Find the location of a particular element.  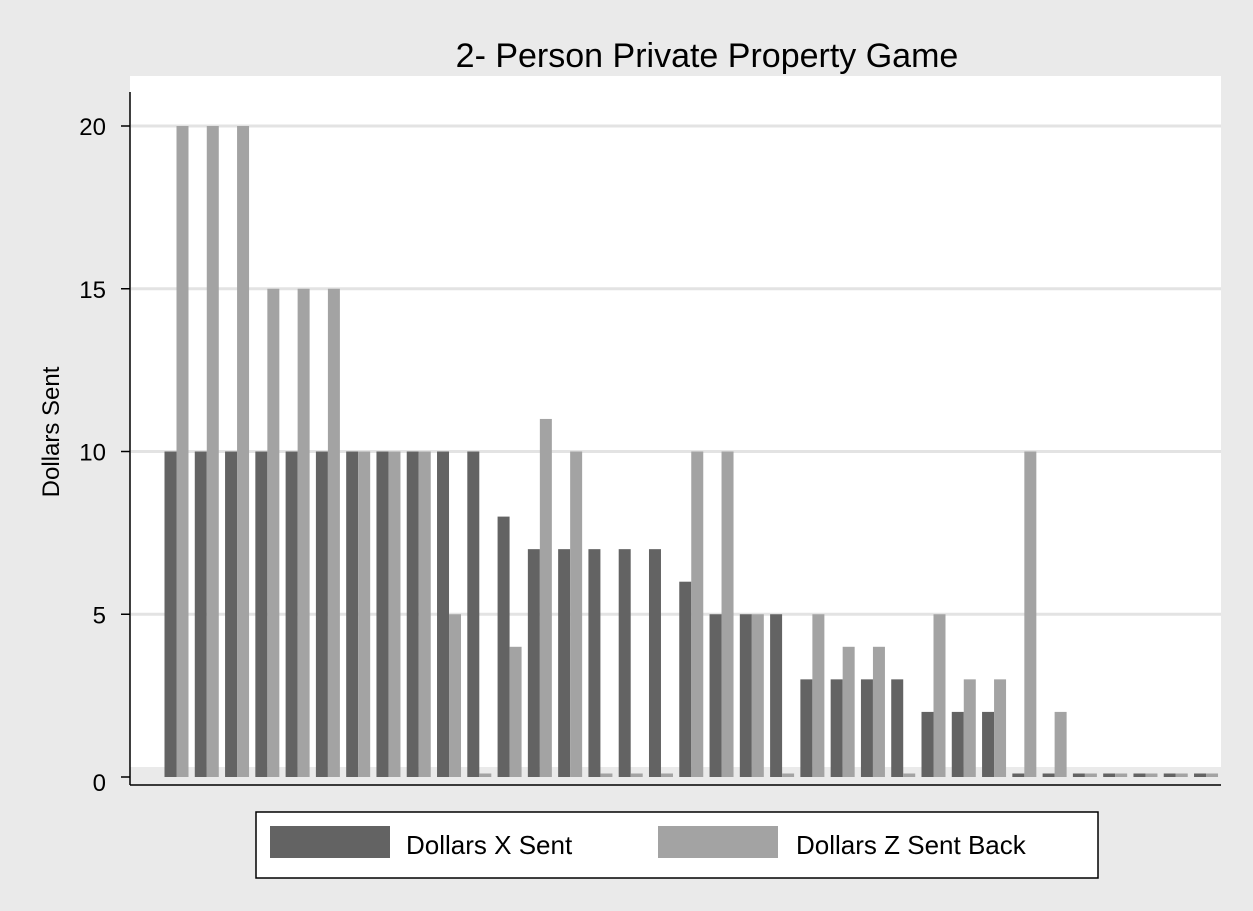

y-tick-label: 5 is located at coordinates (99, 615).